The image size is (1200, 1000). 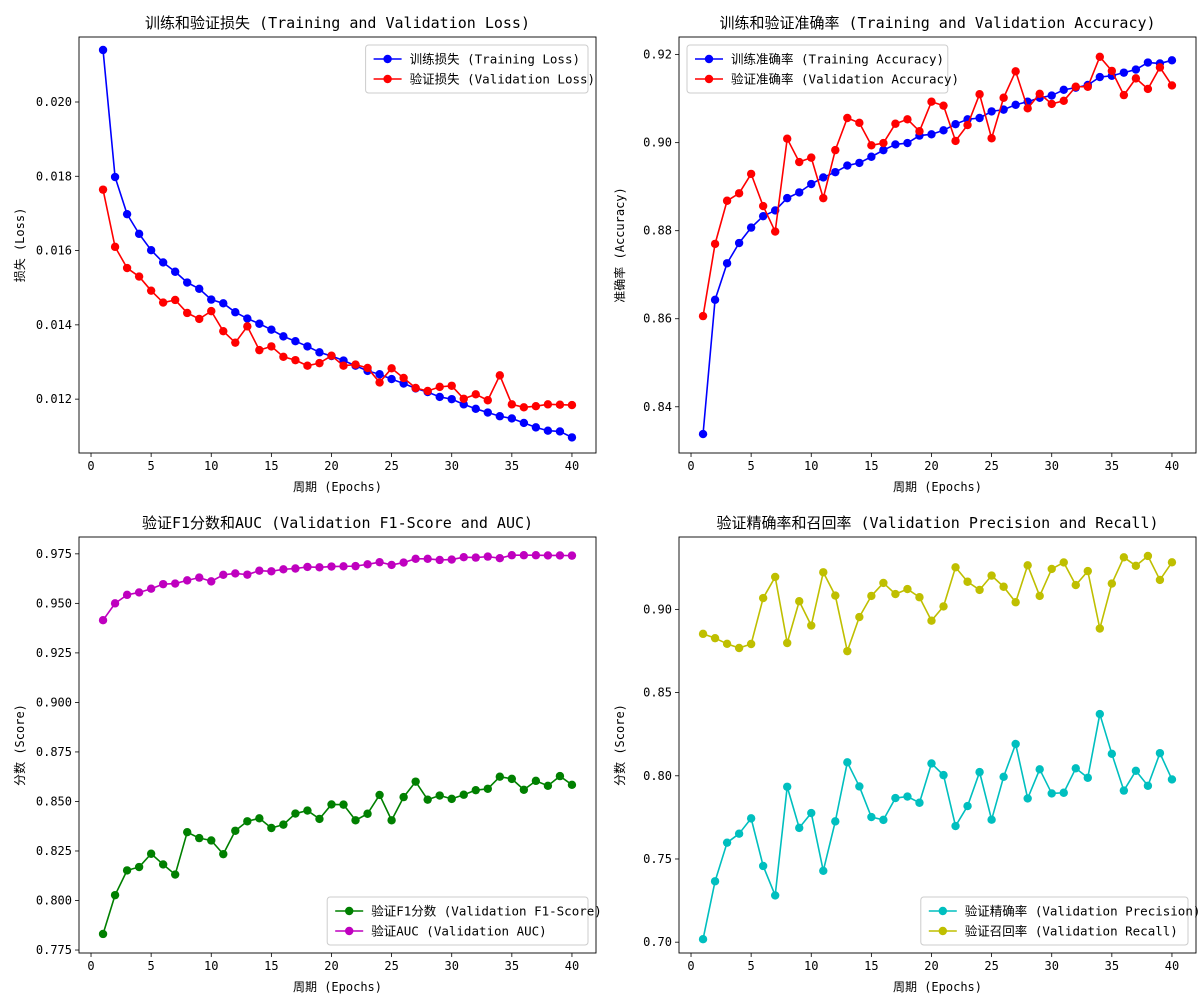 What do you see at coordinates (512, 966) in the screenshot?
I see `x-tick-label: 35` at bounding box center [512, 966].